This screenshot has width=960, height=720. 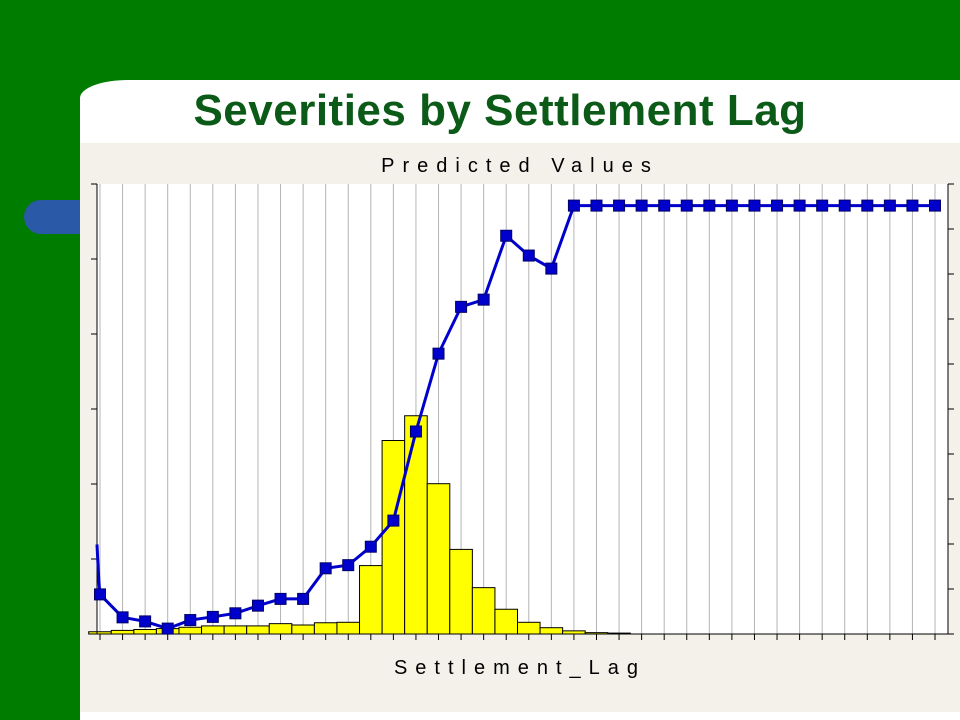 What do you see at coordinates (500, 110) in the screenshot?
I see `slide-title: Severities by Settlement Lag` at bounding box center [500, 110].